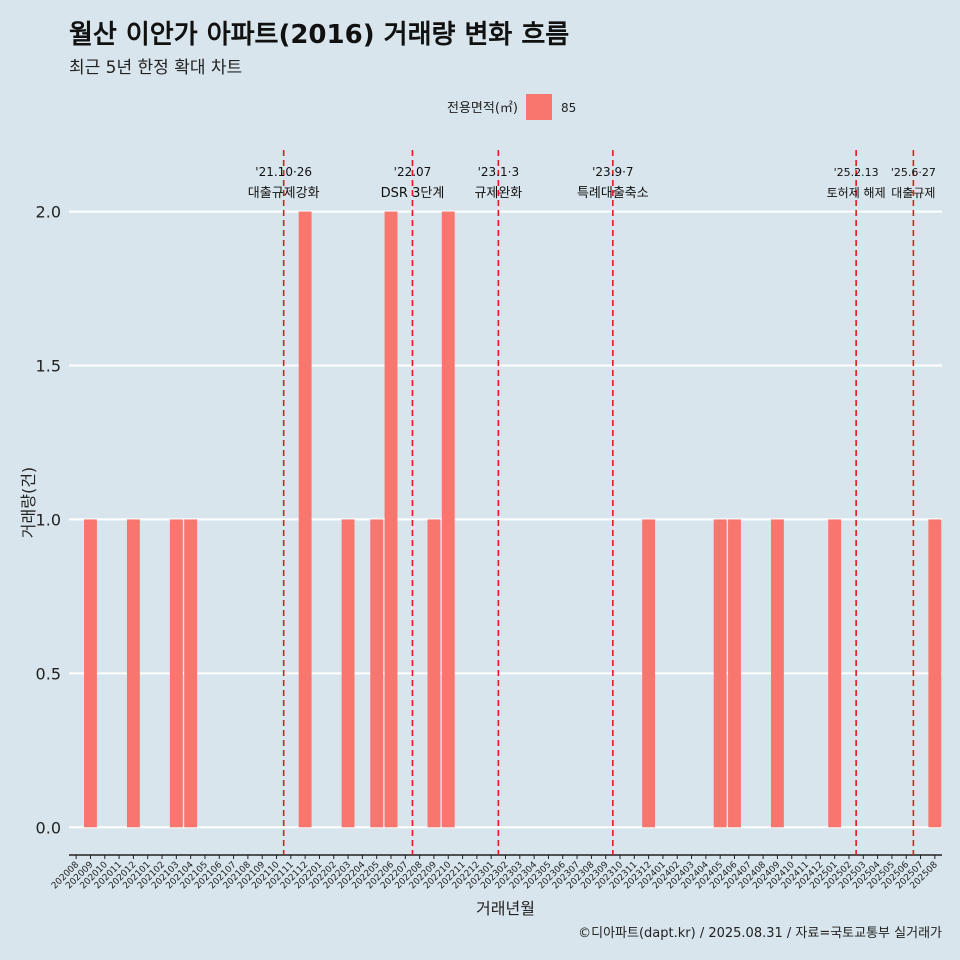 Image resolution: width=960 pixels, height=960 pixels. What do you see at coordinates (498, 172) in the screenshot?
I see `event-date-label: '23.1·3` at bounding box center [498, 172].